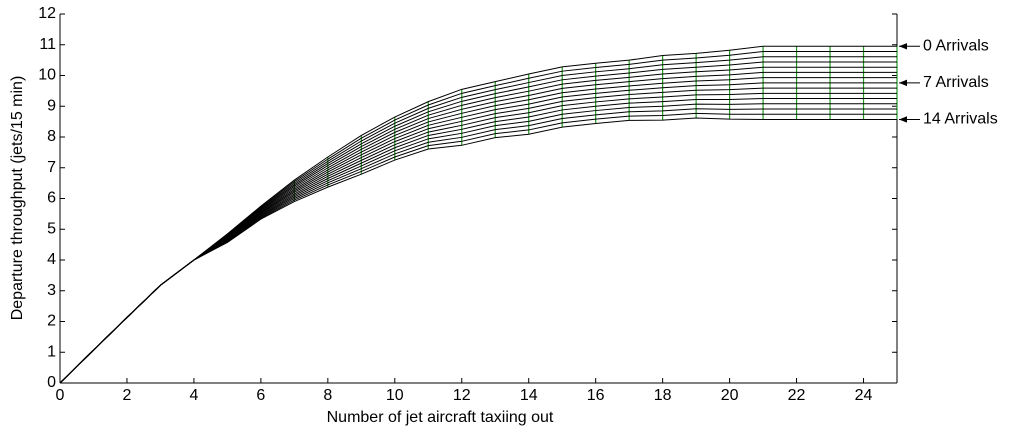  What do you see at coordinates (596, 395) in the screenshot?
I see `x-tick-label: 16` at bounding box center [596, 395].